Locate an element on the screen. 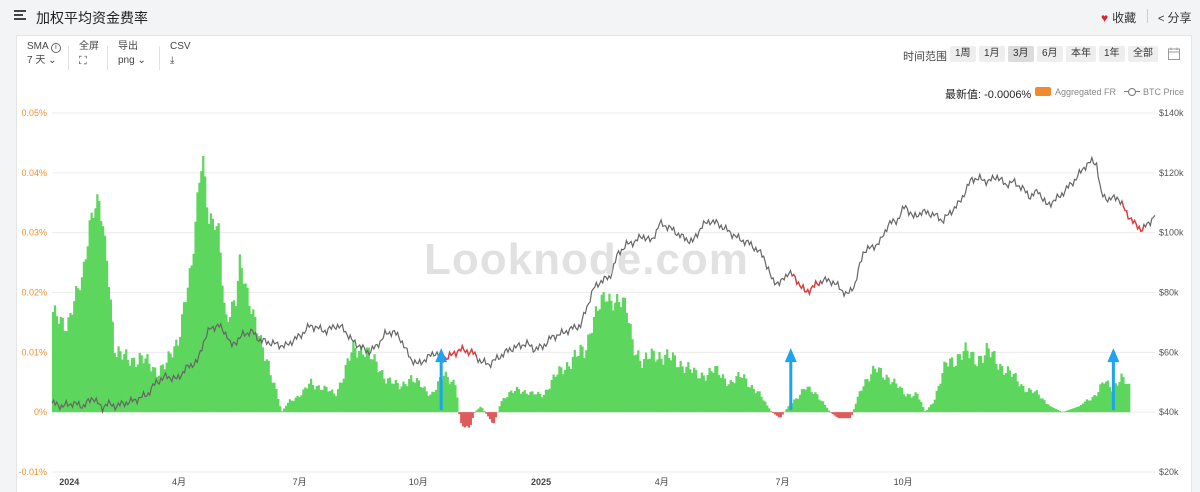  legend-btc: BTC Price is located at coordinates (1154, 92).